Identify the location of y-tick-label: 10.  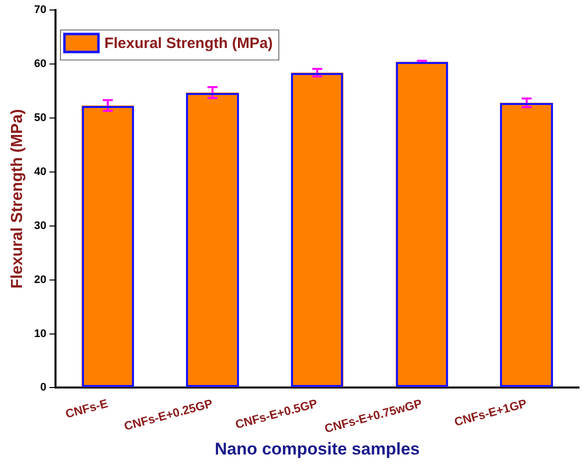
(40, 334).